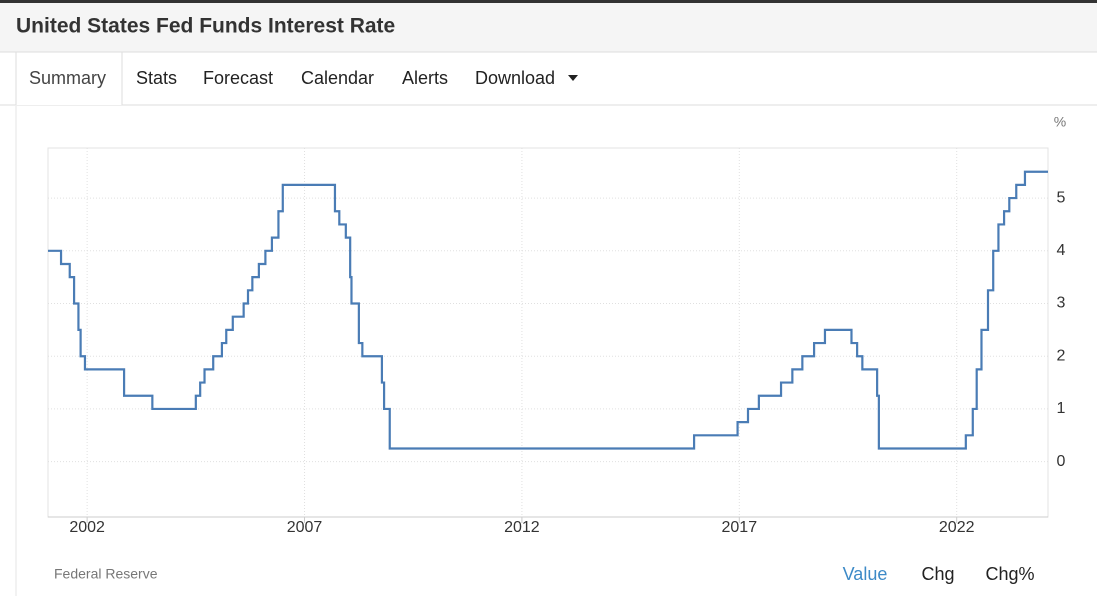 This screenshot has height=596, width=1097. Describe the element at coordinates (156, 78) in the screenshot. I see `nav-tab: Stats` at that location.